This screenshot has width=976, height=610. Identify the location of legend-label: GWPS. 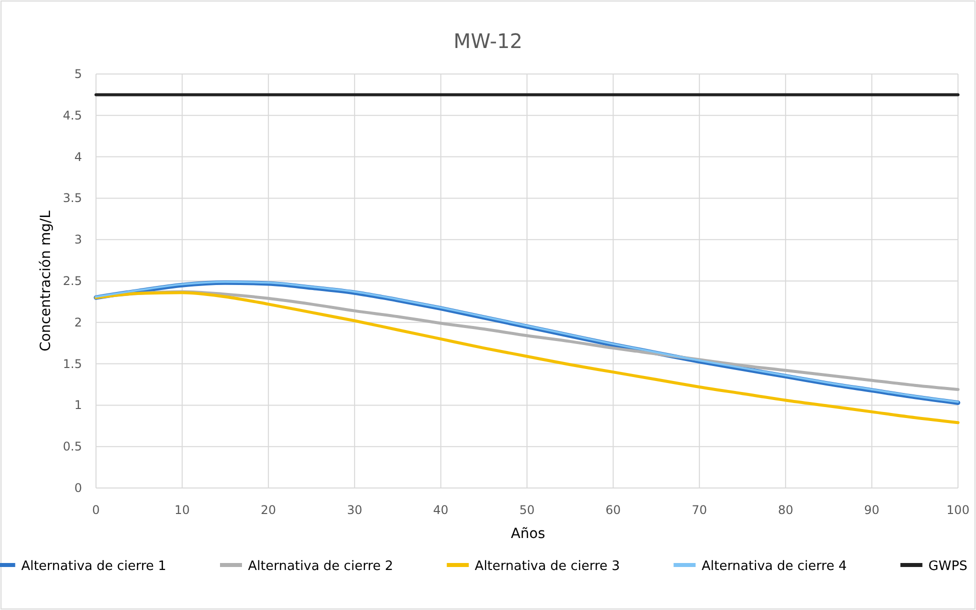
(948, 566).